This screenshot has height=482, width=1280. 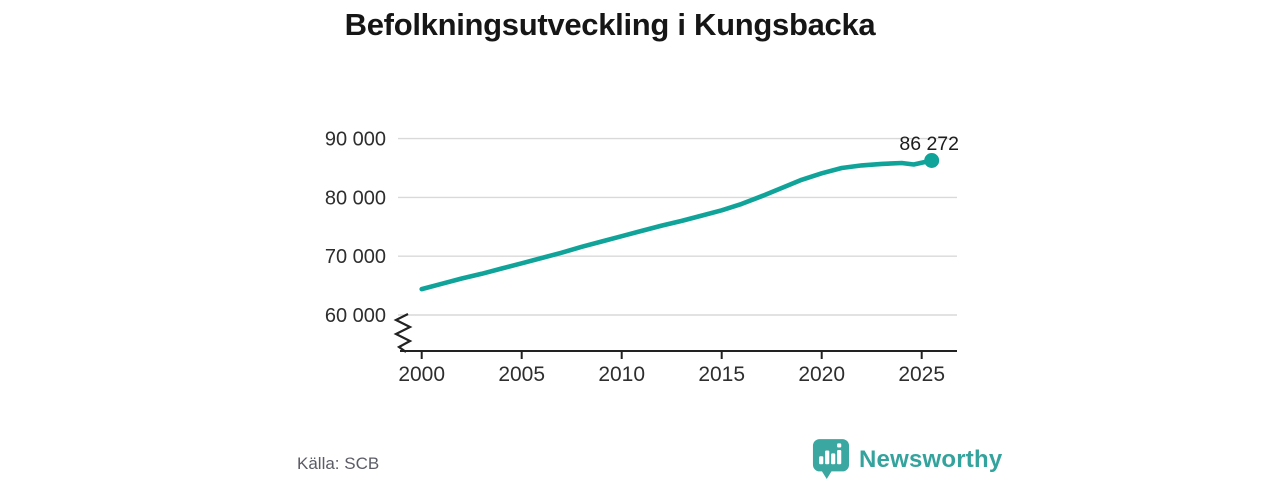 What do you see at coordinates (521, 374) in the screenshot?
I see `x-axis-tick-label: 2005` at bounding box center [521, 374].